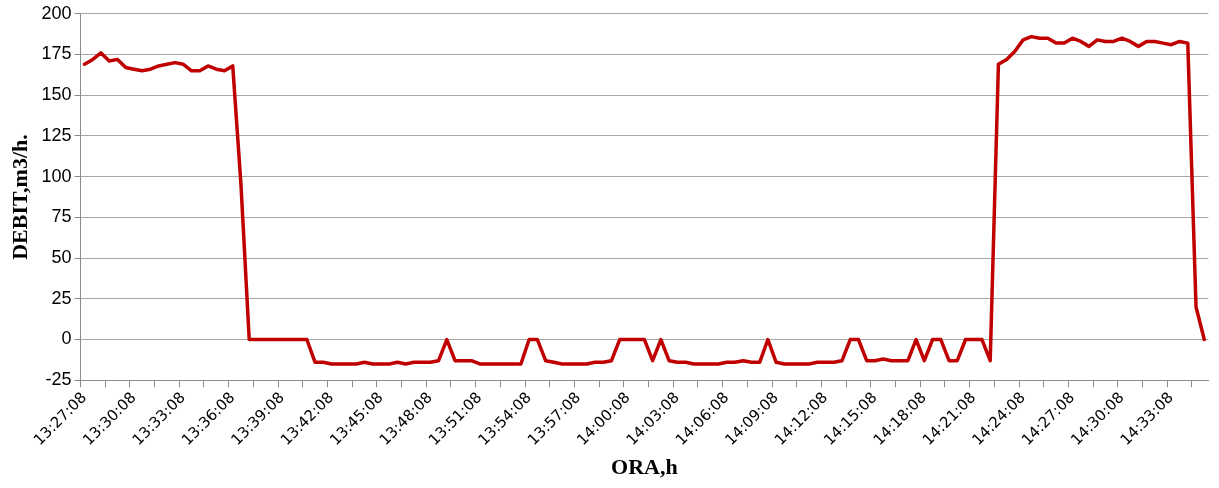 This screenshot has width=1219, height=488. Describe the element at coordinates (19, 197) in the screenshot. I see `y-axis-title: DEBIT,m3/h.` at that location.